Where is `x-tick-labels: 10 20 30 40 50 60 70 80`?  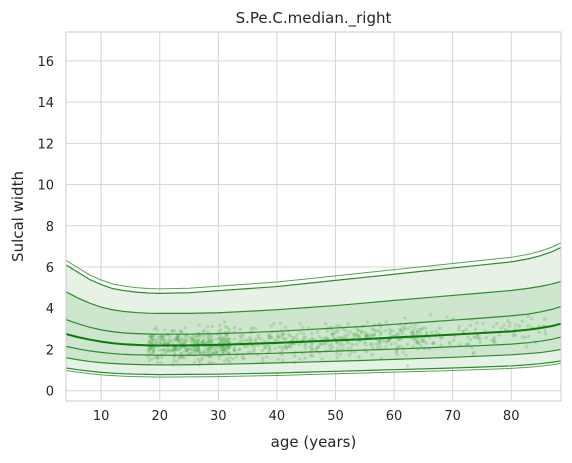 x-tick-labels: 10 20 30 40 50 60 70 80 is located at coordinates (306, 416).